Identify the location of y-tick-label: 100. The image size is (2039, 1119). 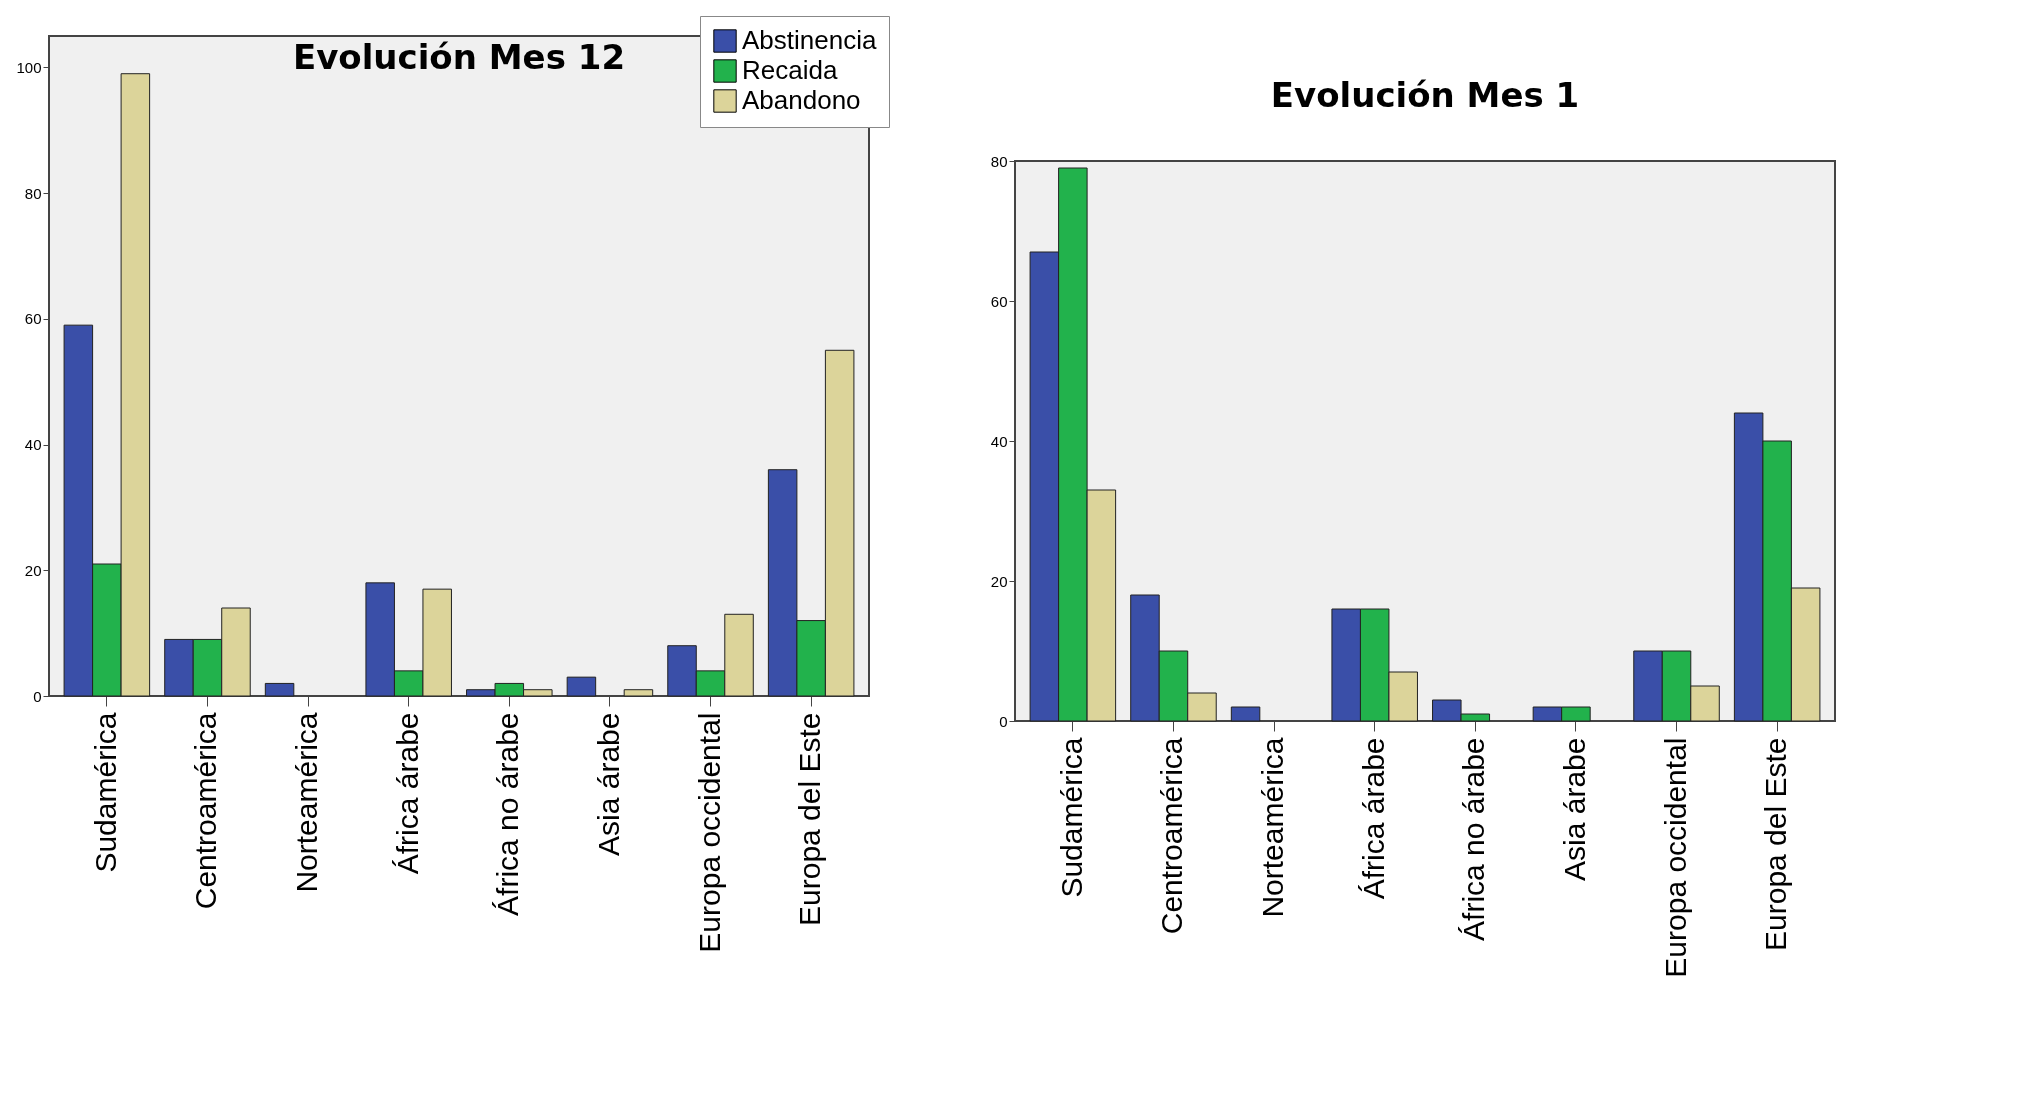
(29, 67).